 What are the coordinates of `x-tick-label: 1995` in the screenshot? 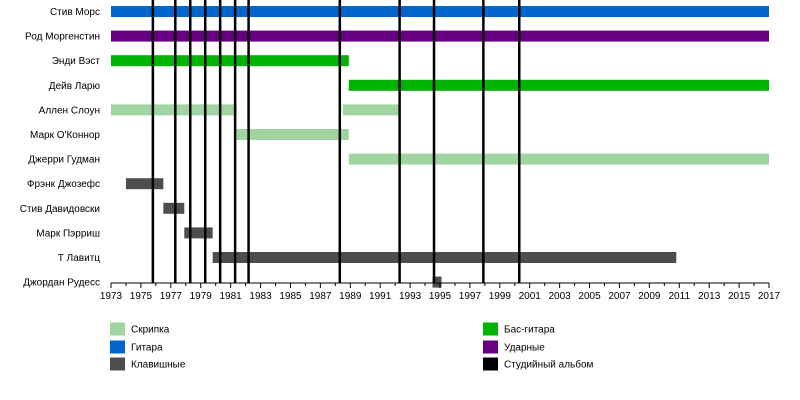 It's located at (440, 296).